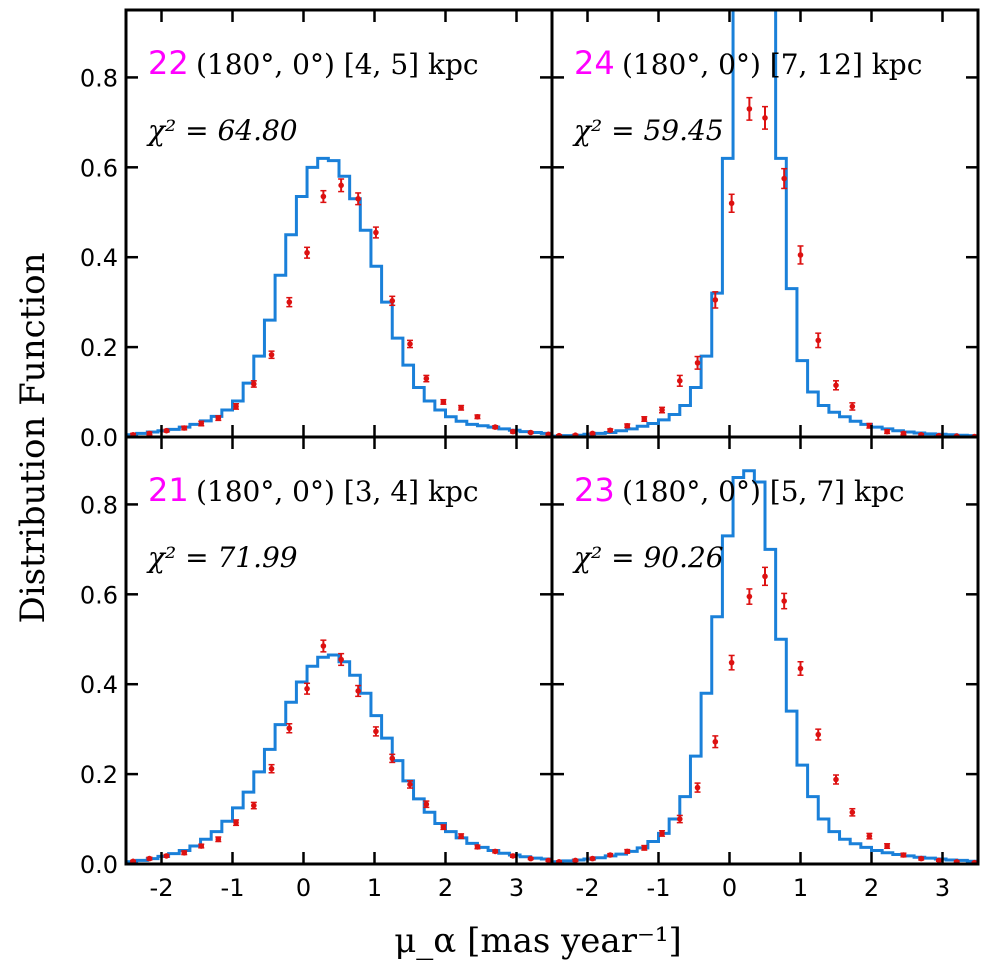  What do you see at coordinates (337, 64) in the screenshot?
I see `panel-description: (180°, 0°) [4, 5] kpc` at bounding box center [337, 64].